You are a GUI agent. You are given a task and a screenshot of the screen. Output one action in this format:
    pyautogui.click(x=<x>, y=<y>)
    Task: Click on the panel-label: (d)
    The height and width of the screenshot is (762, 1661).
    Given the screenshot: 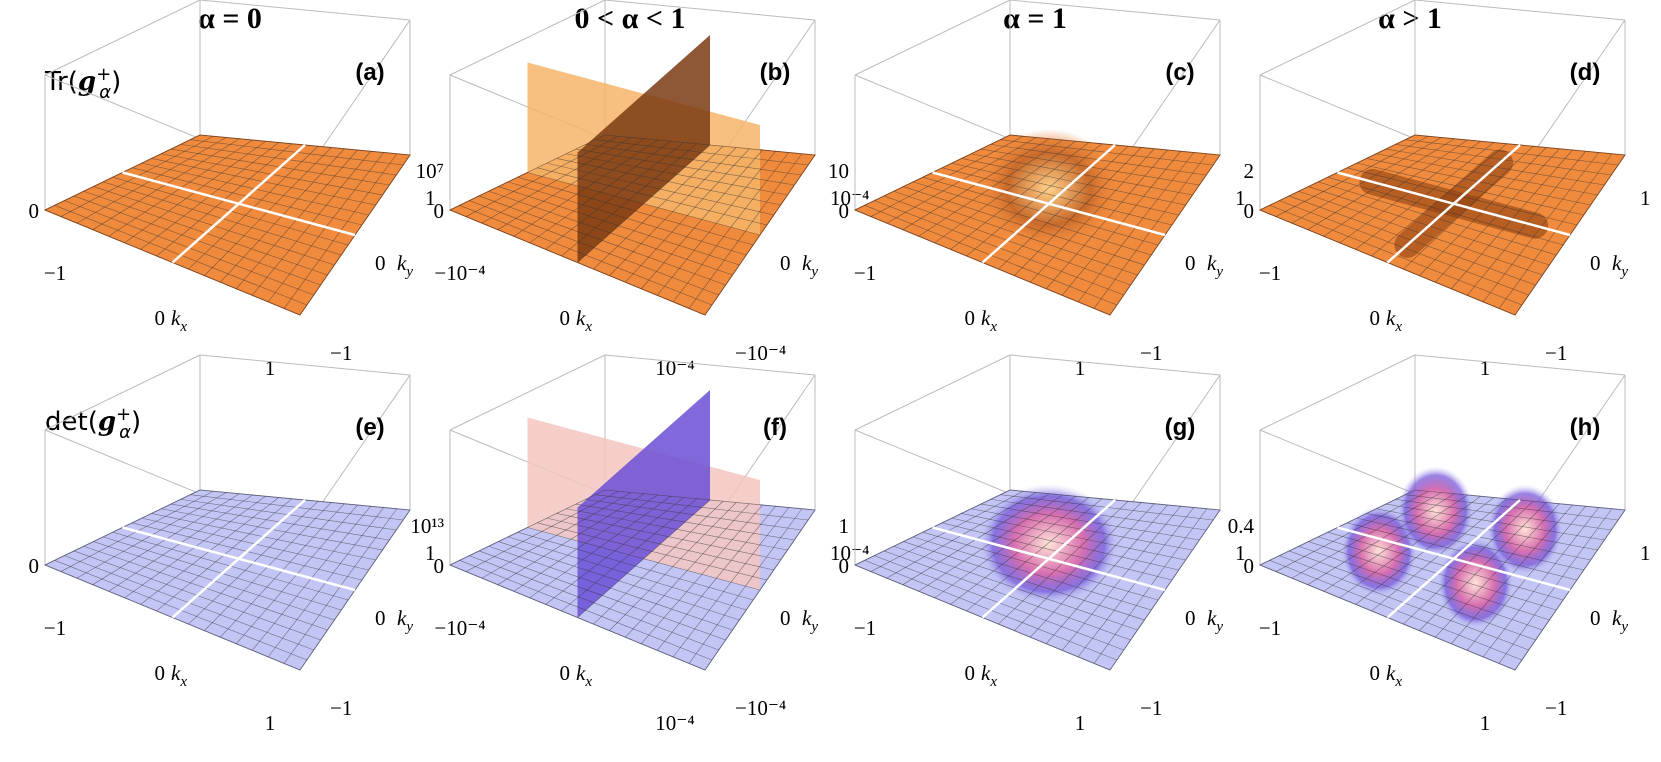 What is the action you would take?
    pyautogui.click(x=1585, y=72)
    